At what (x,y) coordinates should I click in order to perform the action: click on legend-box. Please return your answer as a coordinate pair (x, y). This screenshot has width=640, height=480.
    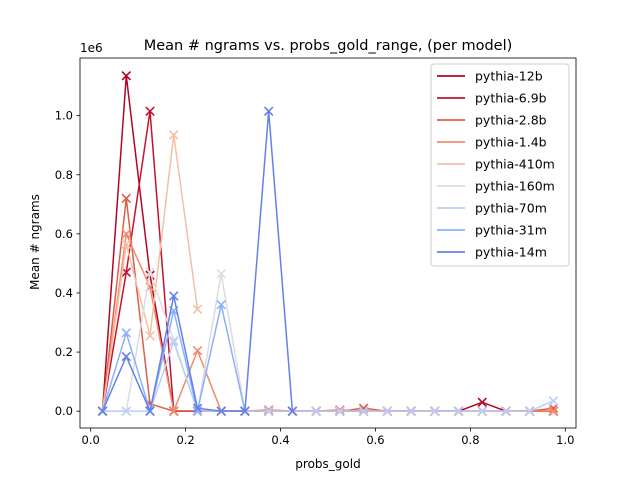
    Looking at the image, I should click on (500, 165).